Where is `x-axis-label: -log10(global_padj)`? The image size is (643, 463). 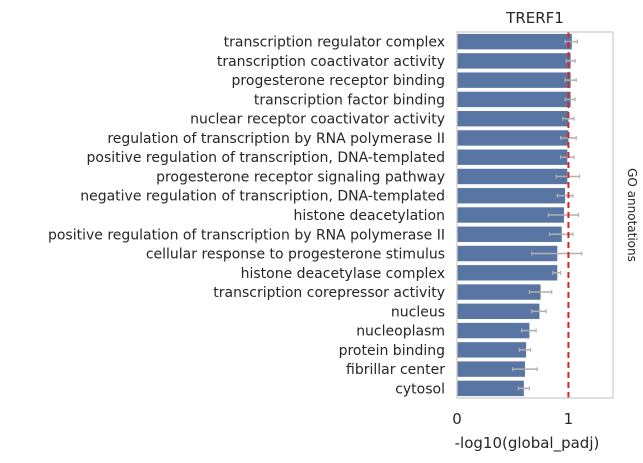 x-axis-label: -log10(global_padj) is located at coordinates (527, 443).